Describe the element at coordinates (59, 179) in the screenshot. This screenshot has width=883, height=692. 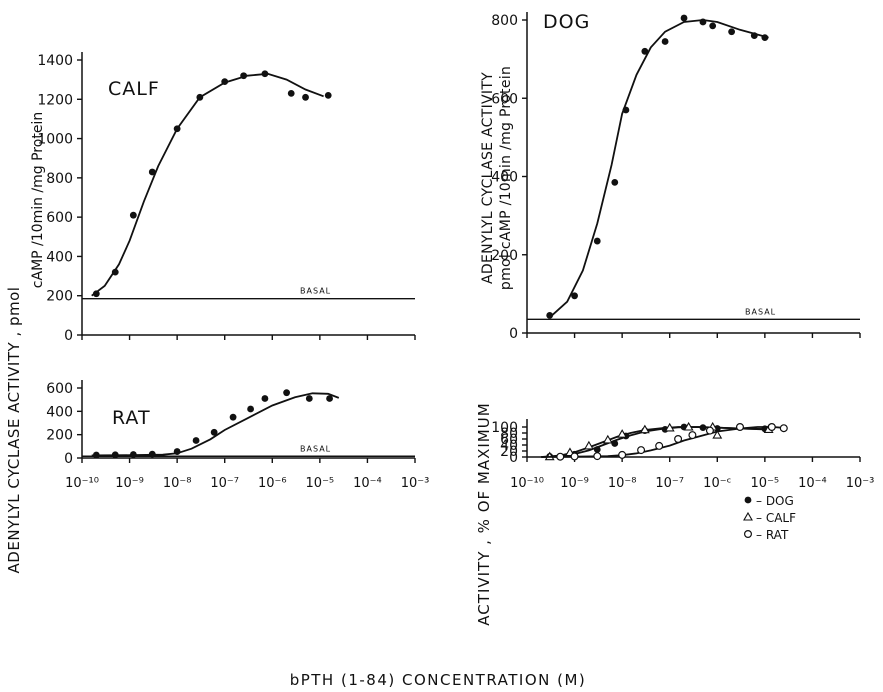
I see `y-tick-label: 800` at that location.